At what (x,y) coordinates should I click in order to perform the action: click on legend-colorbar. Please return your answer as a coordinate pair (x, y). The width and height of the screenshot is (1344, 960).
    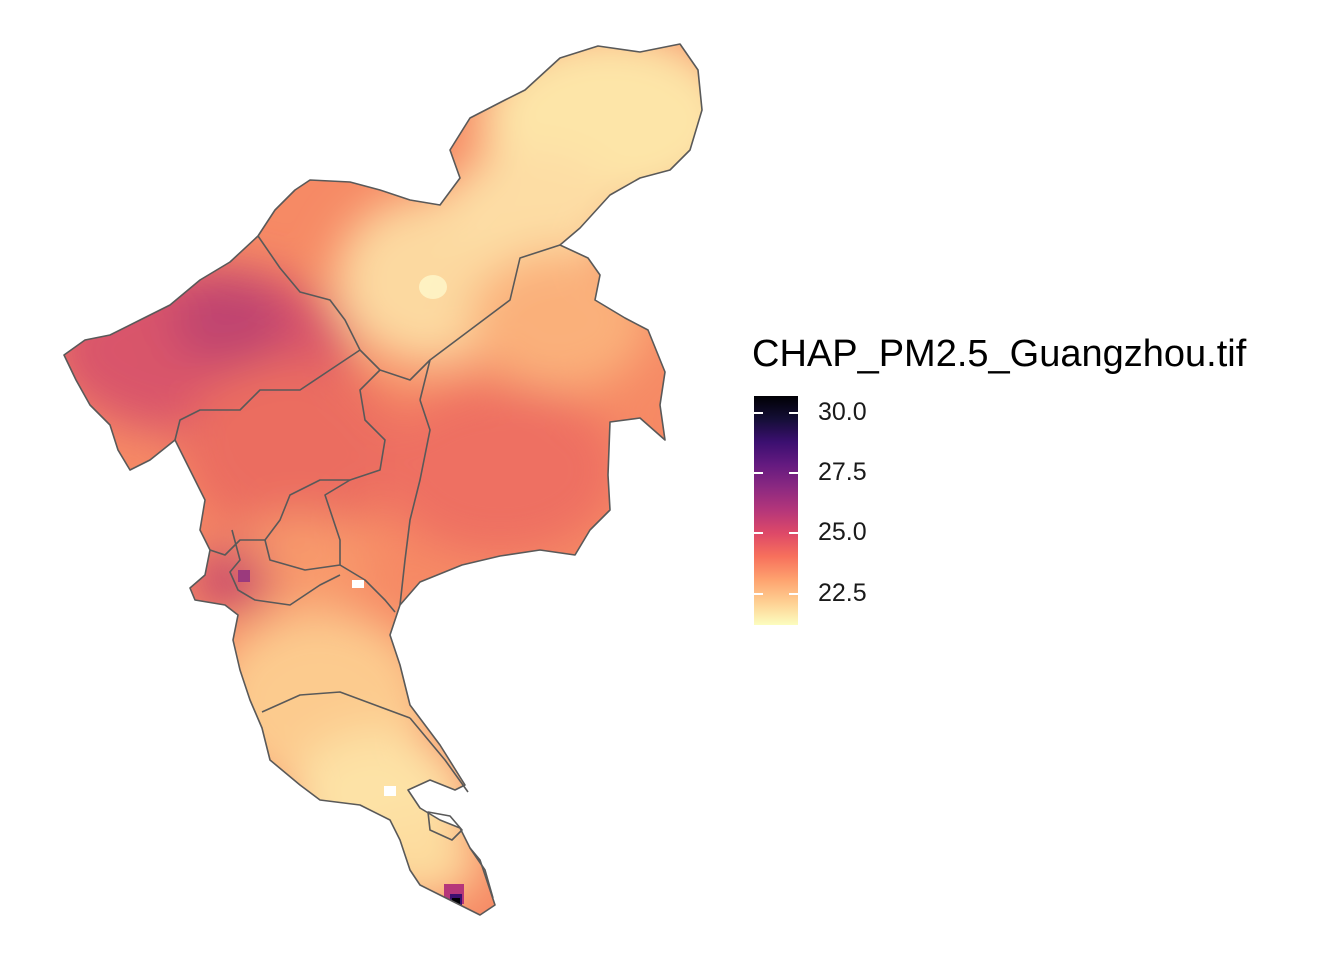
    Looking at the image, I should click on (776, 510).